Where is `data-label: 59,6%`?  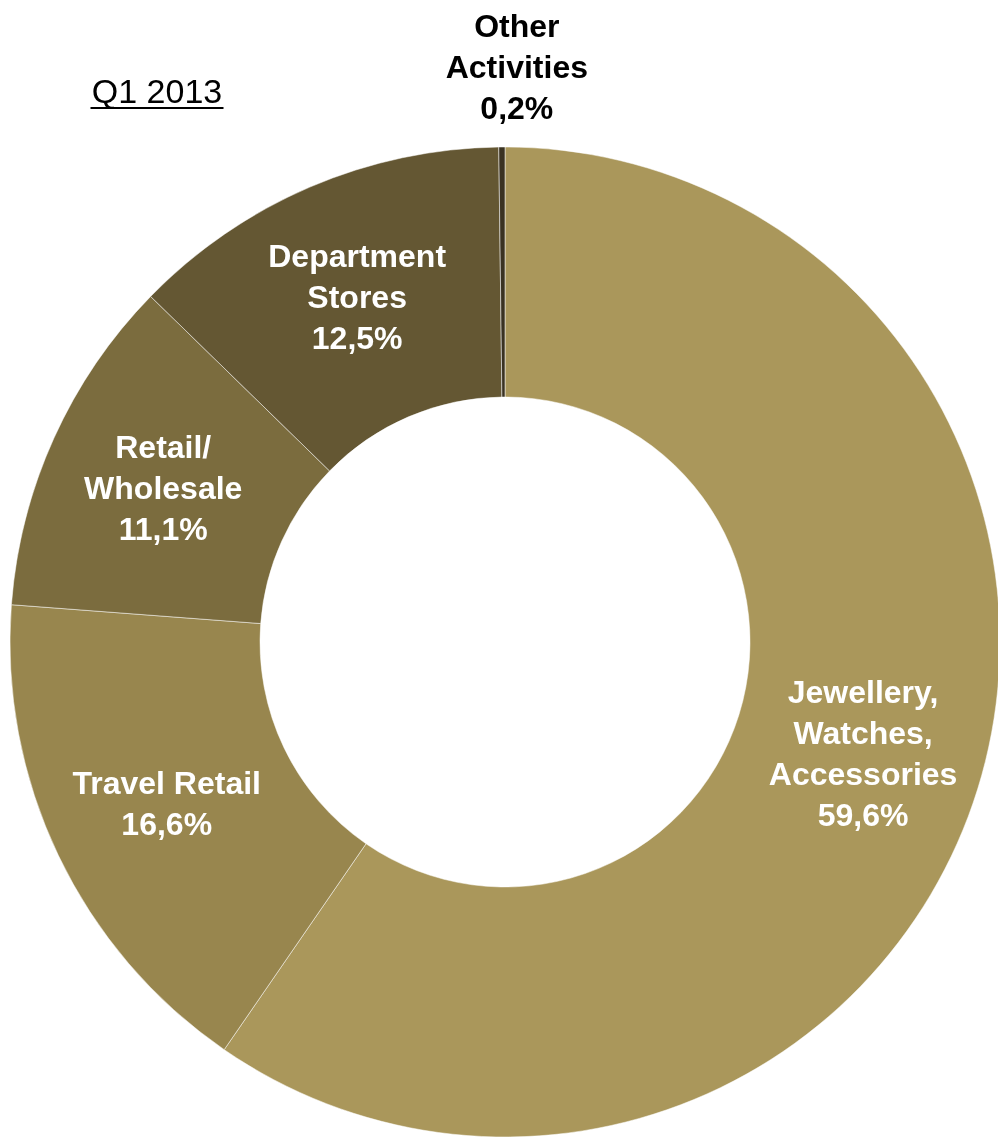
data-label: 59,6% is located at coordinates (863, 814).